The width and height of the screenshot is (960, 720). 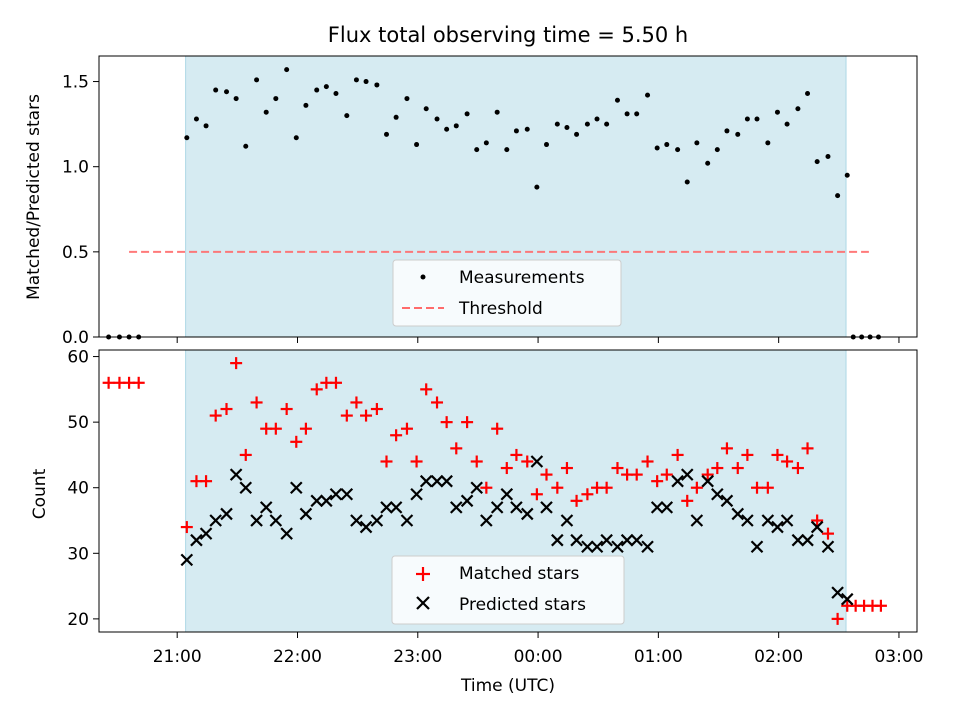 What do you see at coordinates (507, 686) in the screenshot?
I see `x-axis-label: Time (UTC)` at bounding box center [507, 686].